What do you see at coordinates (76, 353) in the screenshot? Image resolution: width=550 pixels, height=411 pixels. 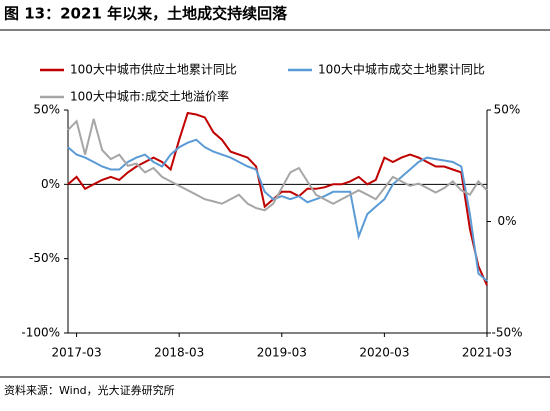 I see `x-tick-label: 2017-03` at bounding box center [76, 353].